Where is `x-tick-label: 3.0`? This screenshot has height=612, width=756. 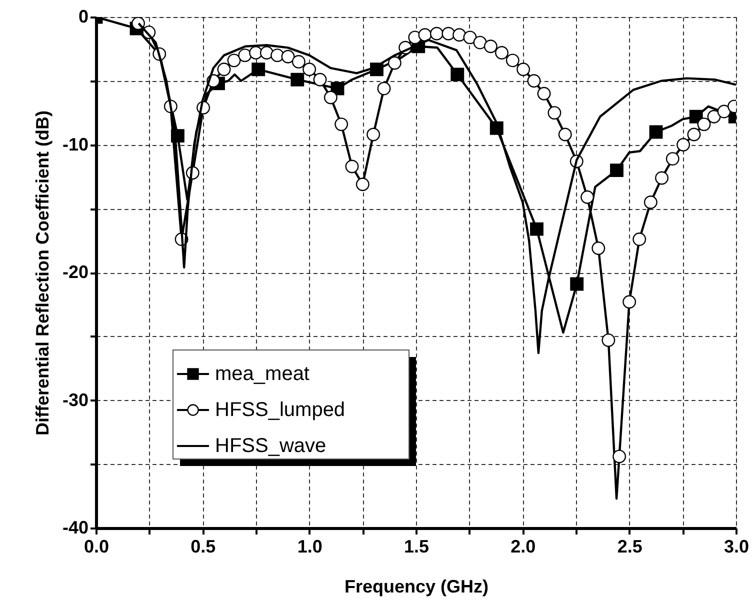
x-tick-label: 3.0 is located at coordinates (737, 546).